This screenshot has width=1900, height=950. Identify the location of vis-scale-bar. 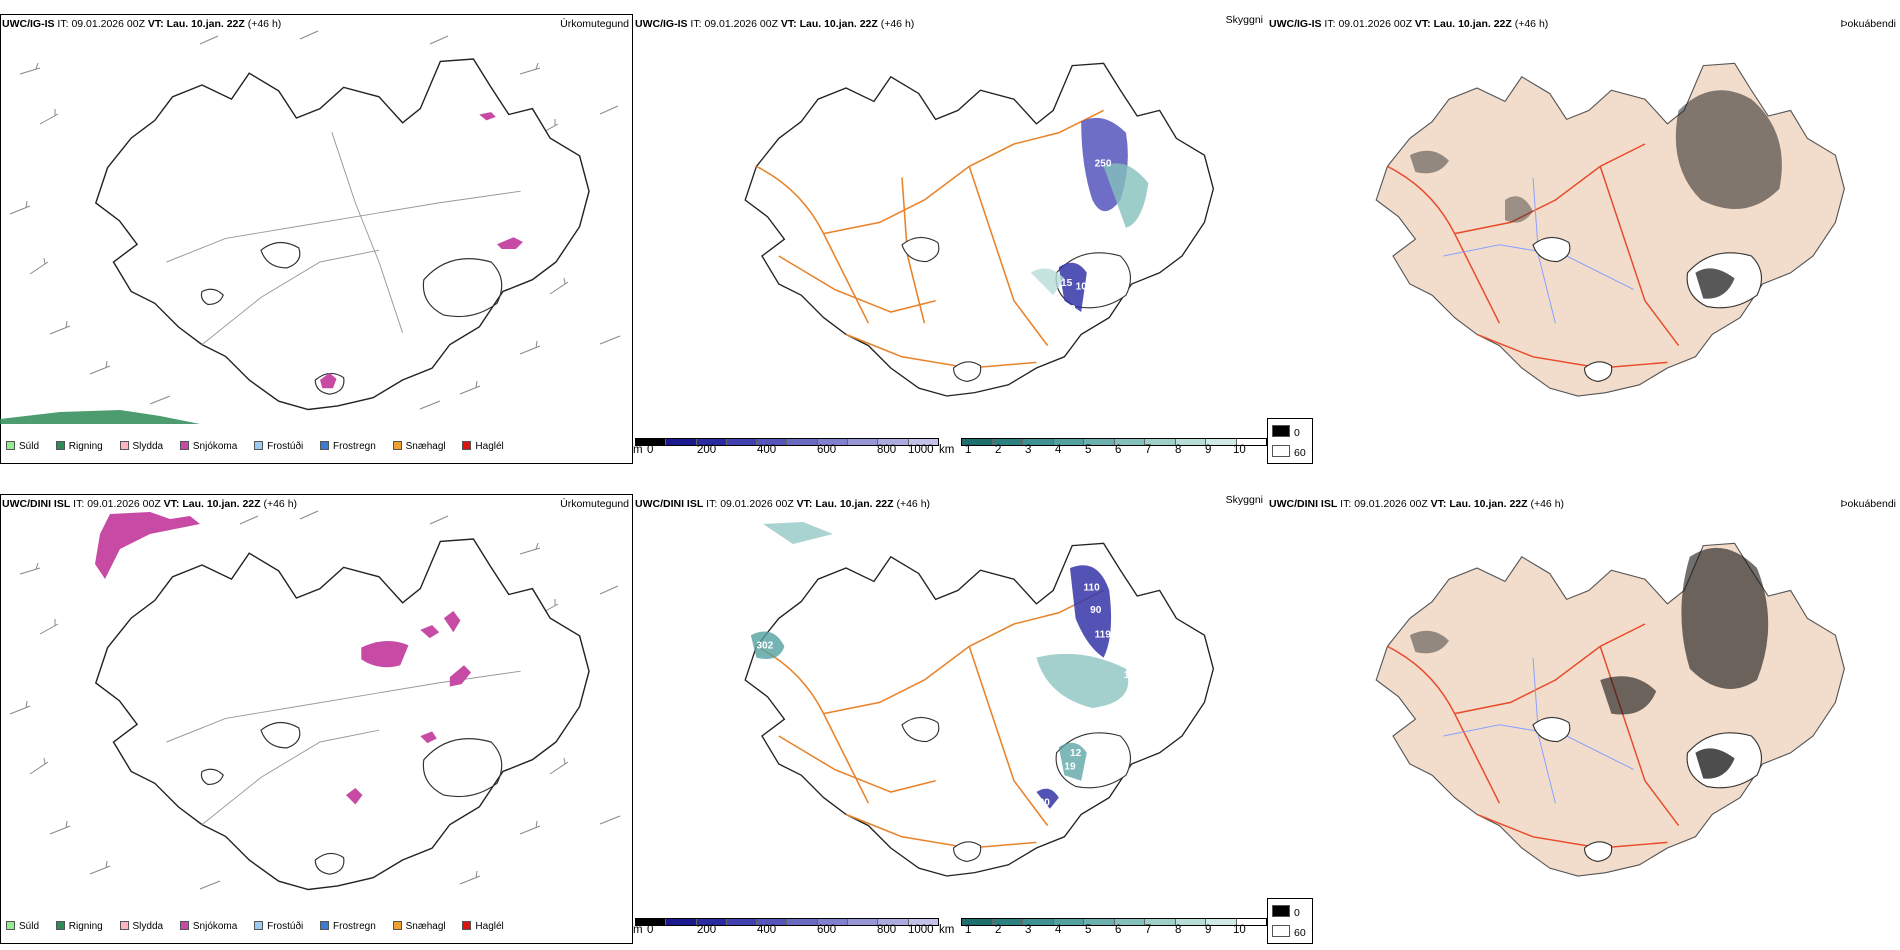
(1114, 442).